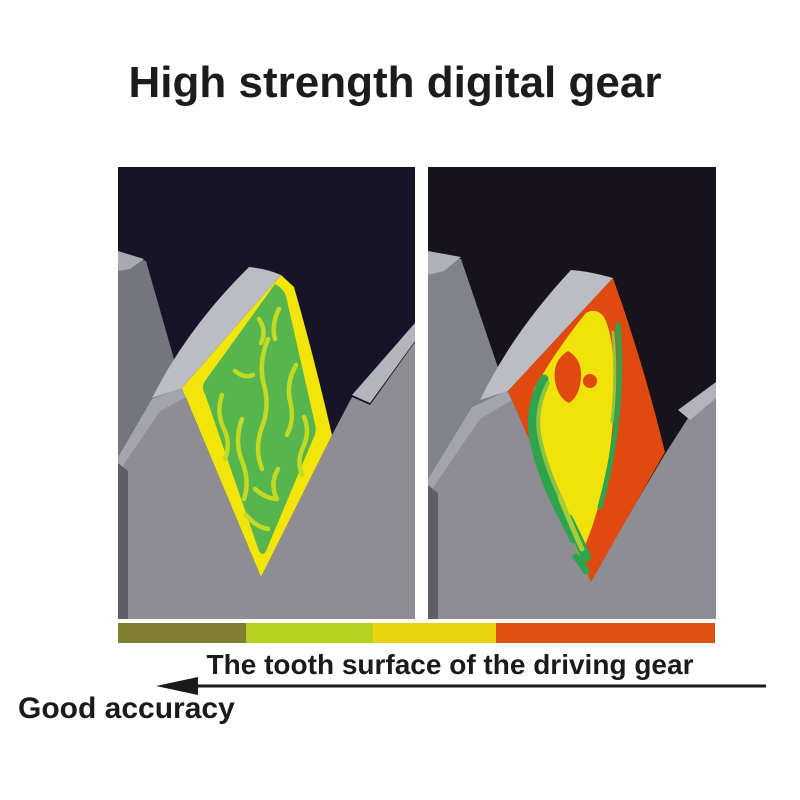 The height and width of the screenshot is (800, 800). Describe the element at coordinates (590, 381) in the screenshot. I see `red-dot` at that location.